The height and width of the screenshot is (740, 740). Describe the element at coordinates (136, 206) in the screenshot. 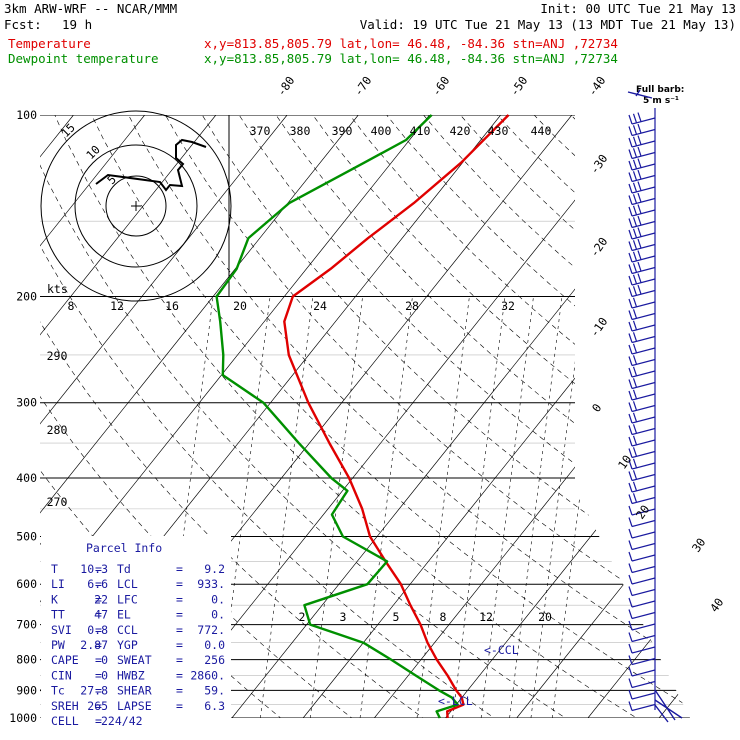

I see `hodograph-ring` at that location.